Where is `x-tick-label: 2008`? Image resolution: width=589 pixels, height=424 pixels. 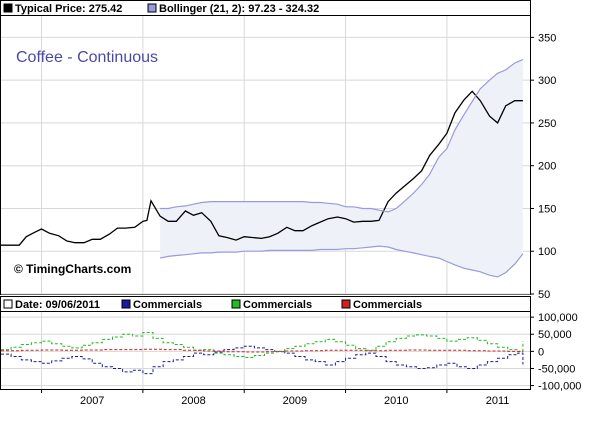 x-tick-label: 2008 is located at coordinates (193, 401).